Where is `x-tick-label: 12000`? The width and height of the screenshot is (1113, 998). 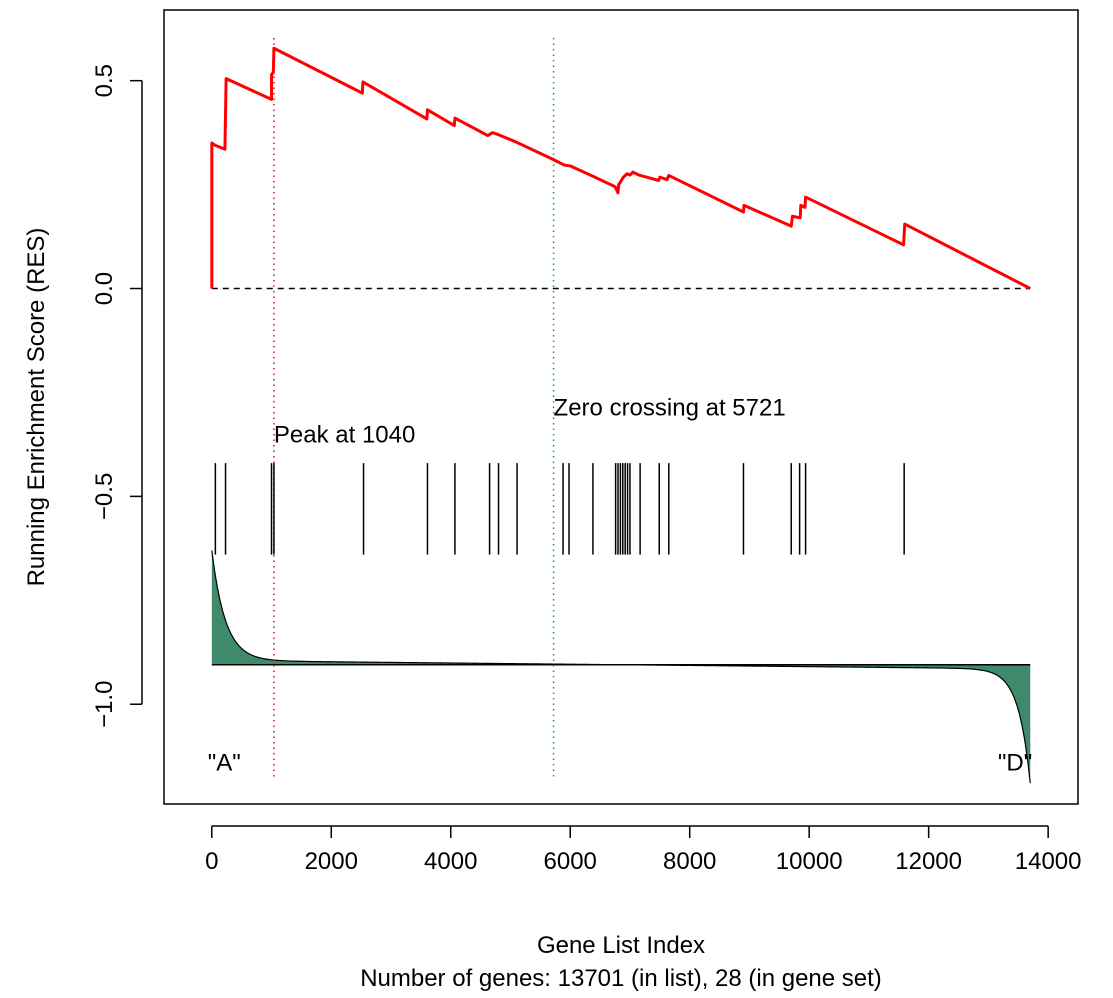 x-tick-label: 12000 is located at coordinates (928, 861).